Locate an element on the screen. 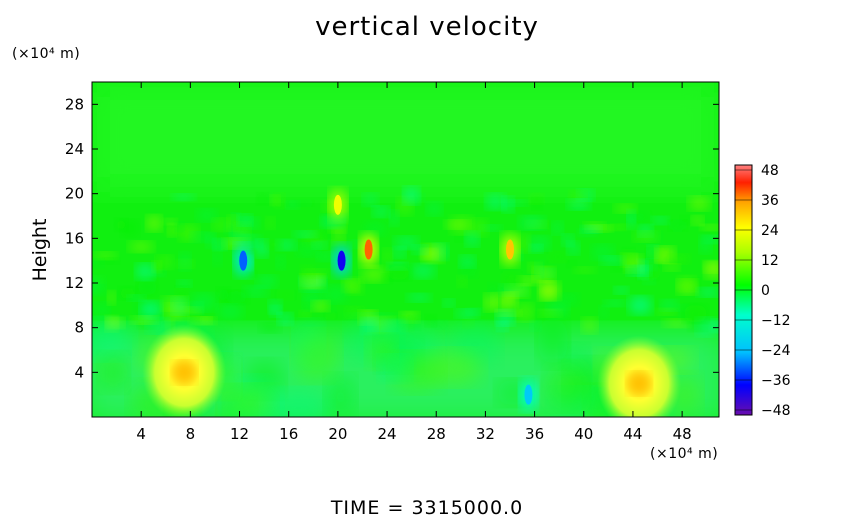  y-tick-label: 16 is located at coordinates (74, 238).